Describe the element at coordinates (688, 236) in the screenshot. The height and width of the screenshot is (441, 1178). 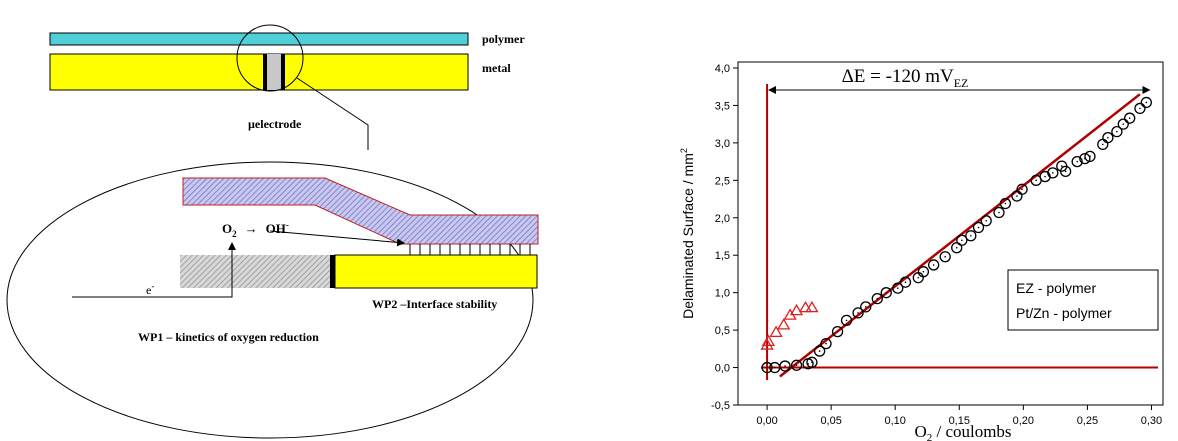
I see `y-axis-label-text: Delaminated Surface / mm` at that location.